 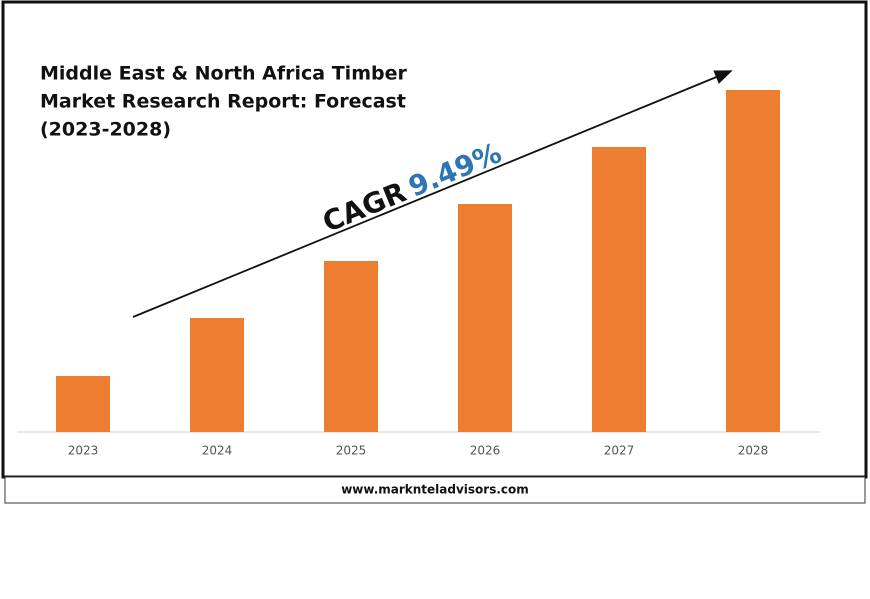 I want to click on chart-title: Middle East & North Africa Timber, so click(x=223, y=74).